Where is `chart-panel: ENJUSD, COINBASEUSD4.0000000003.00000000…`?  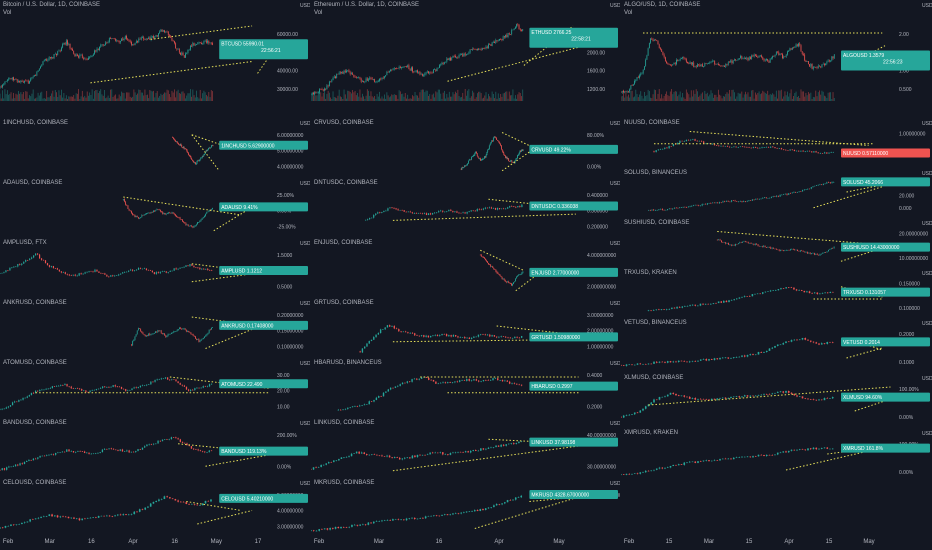
chart-panel: ENJUSD, COINBASEUSD4.0000000003.00000000… is located at coordinates (465, 267).